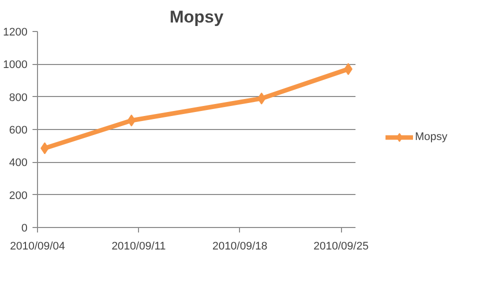 The height and width of the screenshot is (287, 478). I want to click on x-tick-label: 2010/09/11, so click(139, 246).